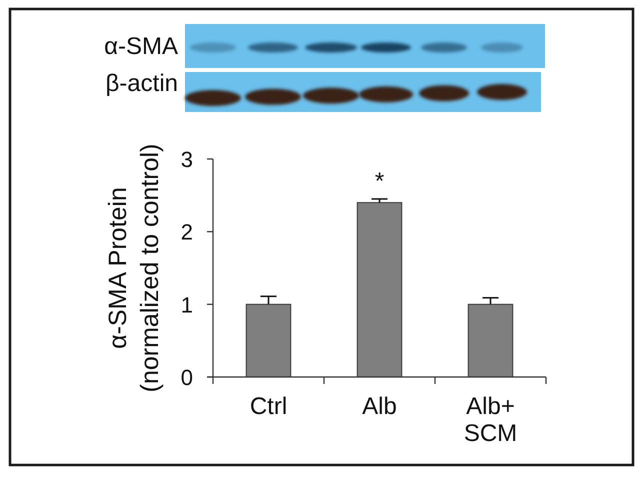  What do you see at coordinates (141, 46) in the screenshot?
I see `text: α-SMA` at bounding box center [141, 46].